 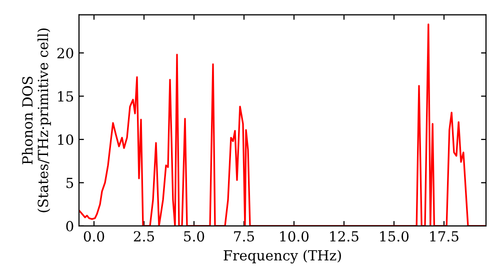 What do you see at coordinates (394, 236) in the screenshot?
I see `x-tick-label: 15.0` at bounding box center [394, 236].